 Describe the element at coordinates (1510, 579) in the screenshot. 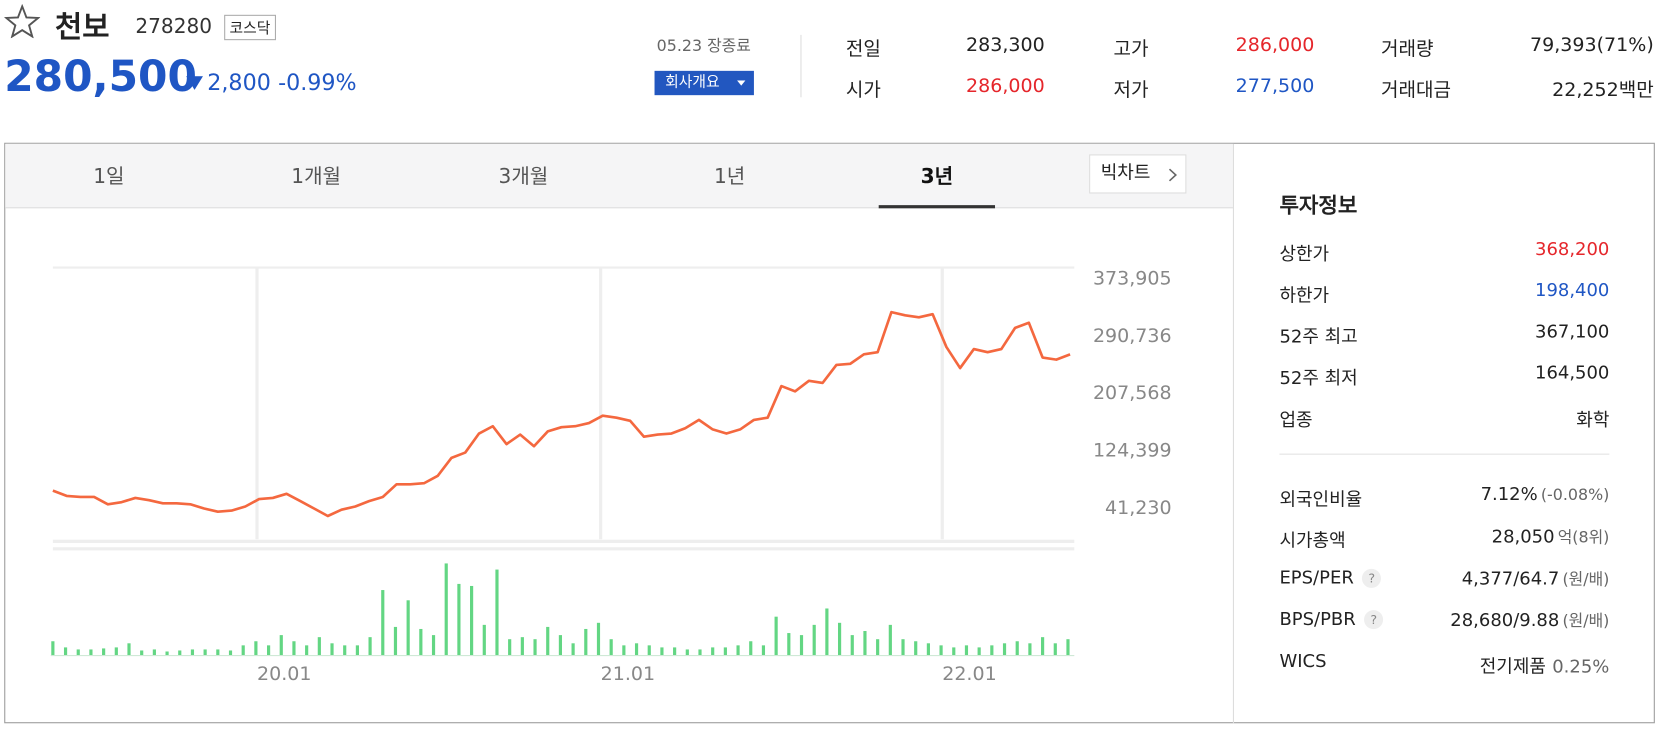

I see `invest-number: 4,377/64.7` at that location.